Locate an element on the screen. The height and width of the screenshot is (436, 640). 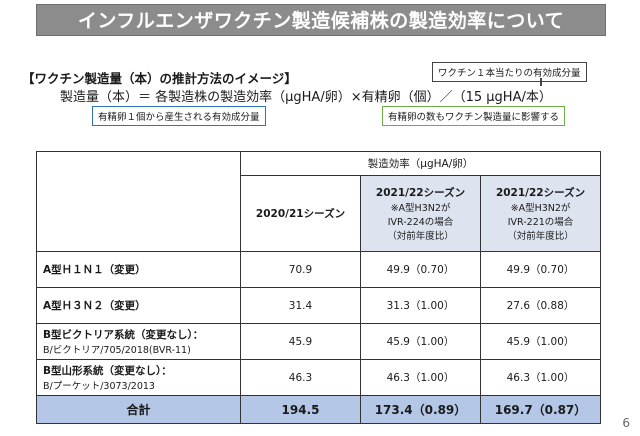
callout-per-dose-tail is located at coordinates (541, 82).